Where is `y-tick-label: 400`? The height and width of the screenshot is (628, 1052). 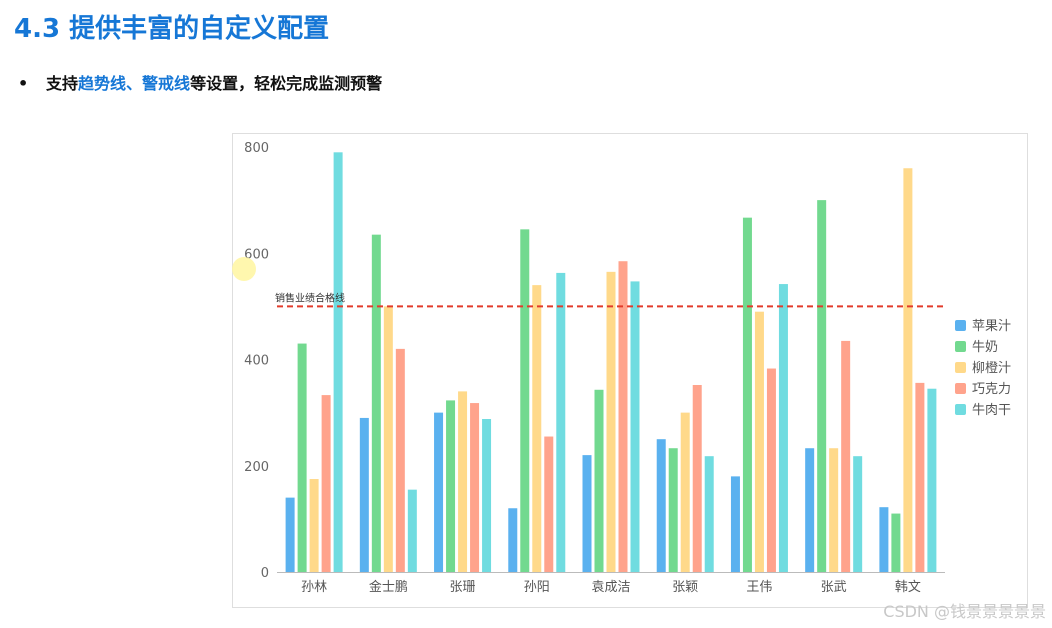 y-tick-label: 400 is located at coordinates (256, 361).